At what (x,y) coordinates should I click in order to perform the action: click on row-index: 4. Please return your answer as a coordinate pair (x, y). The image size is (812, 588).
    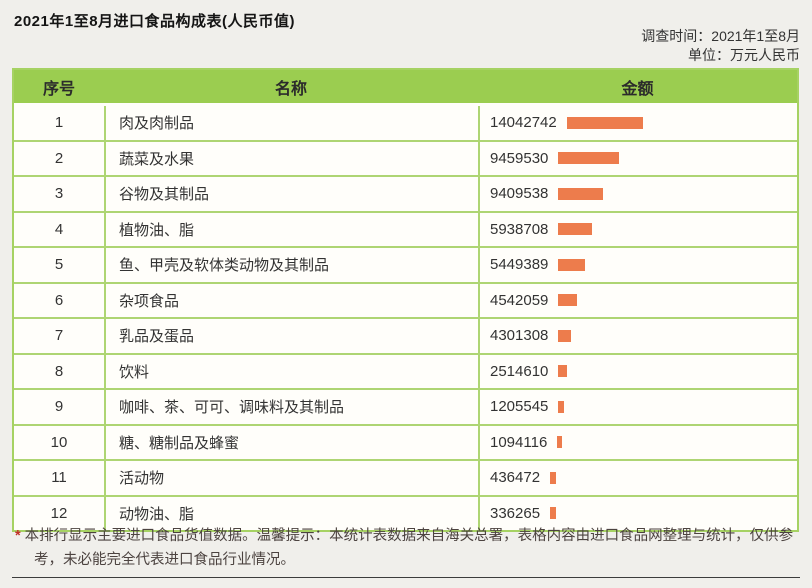
    Looking at the image, I should click on (59, 229).